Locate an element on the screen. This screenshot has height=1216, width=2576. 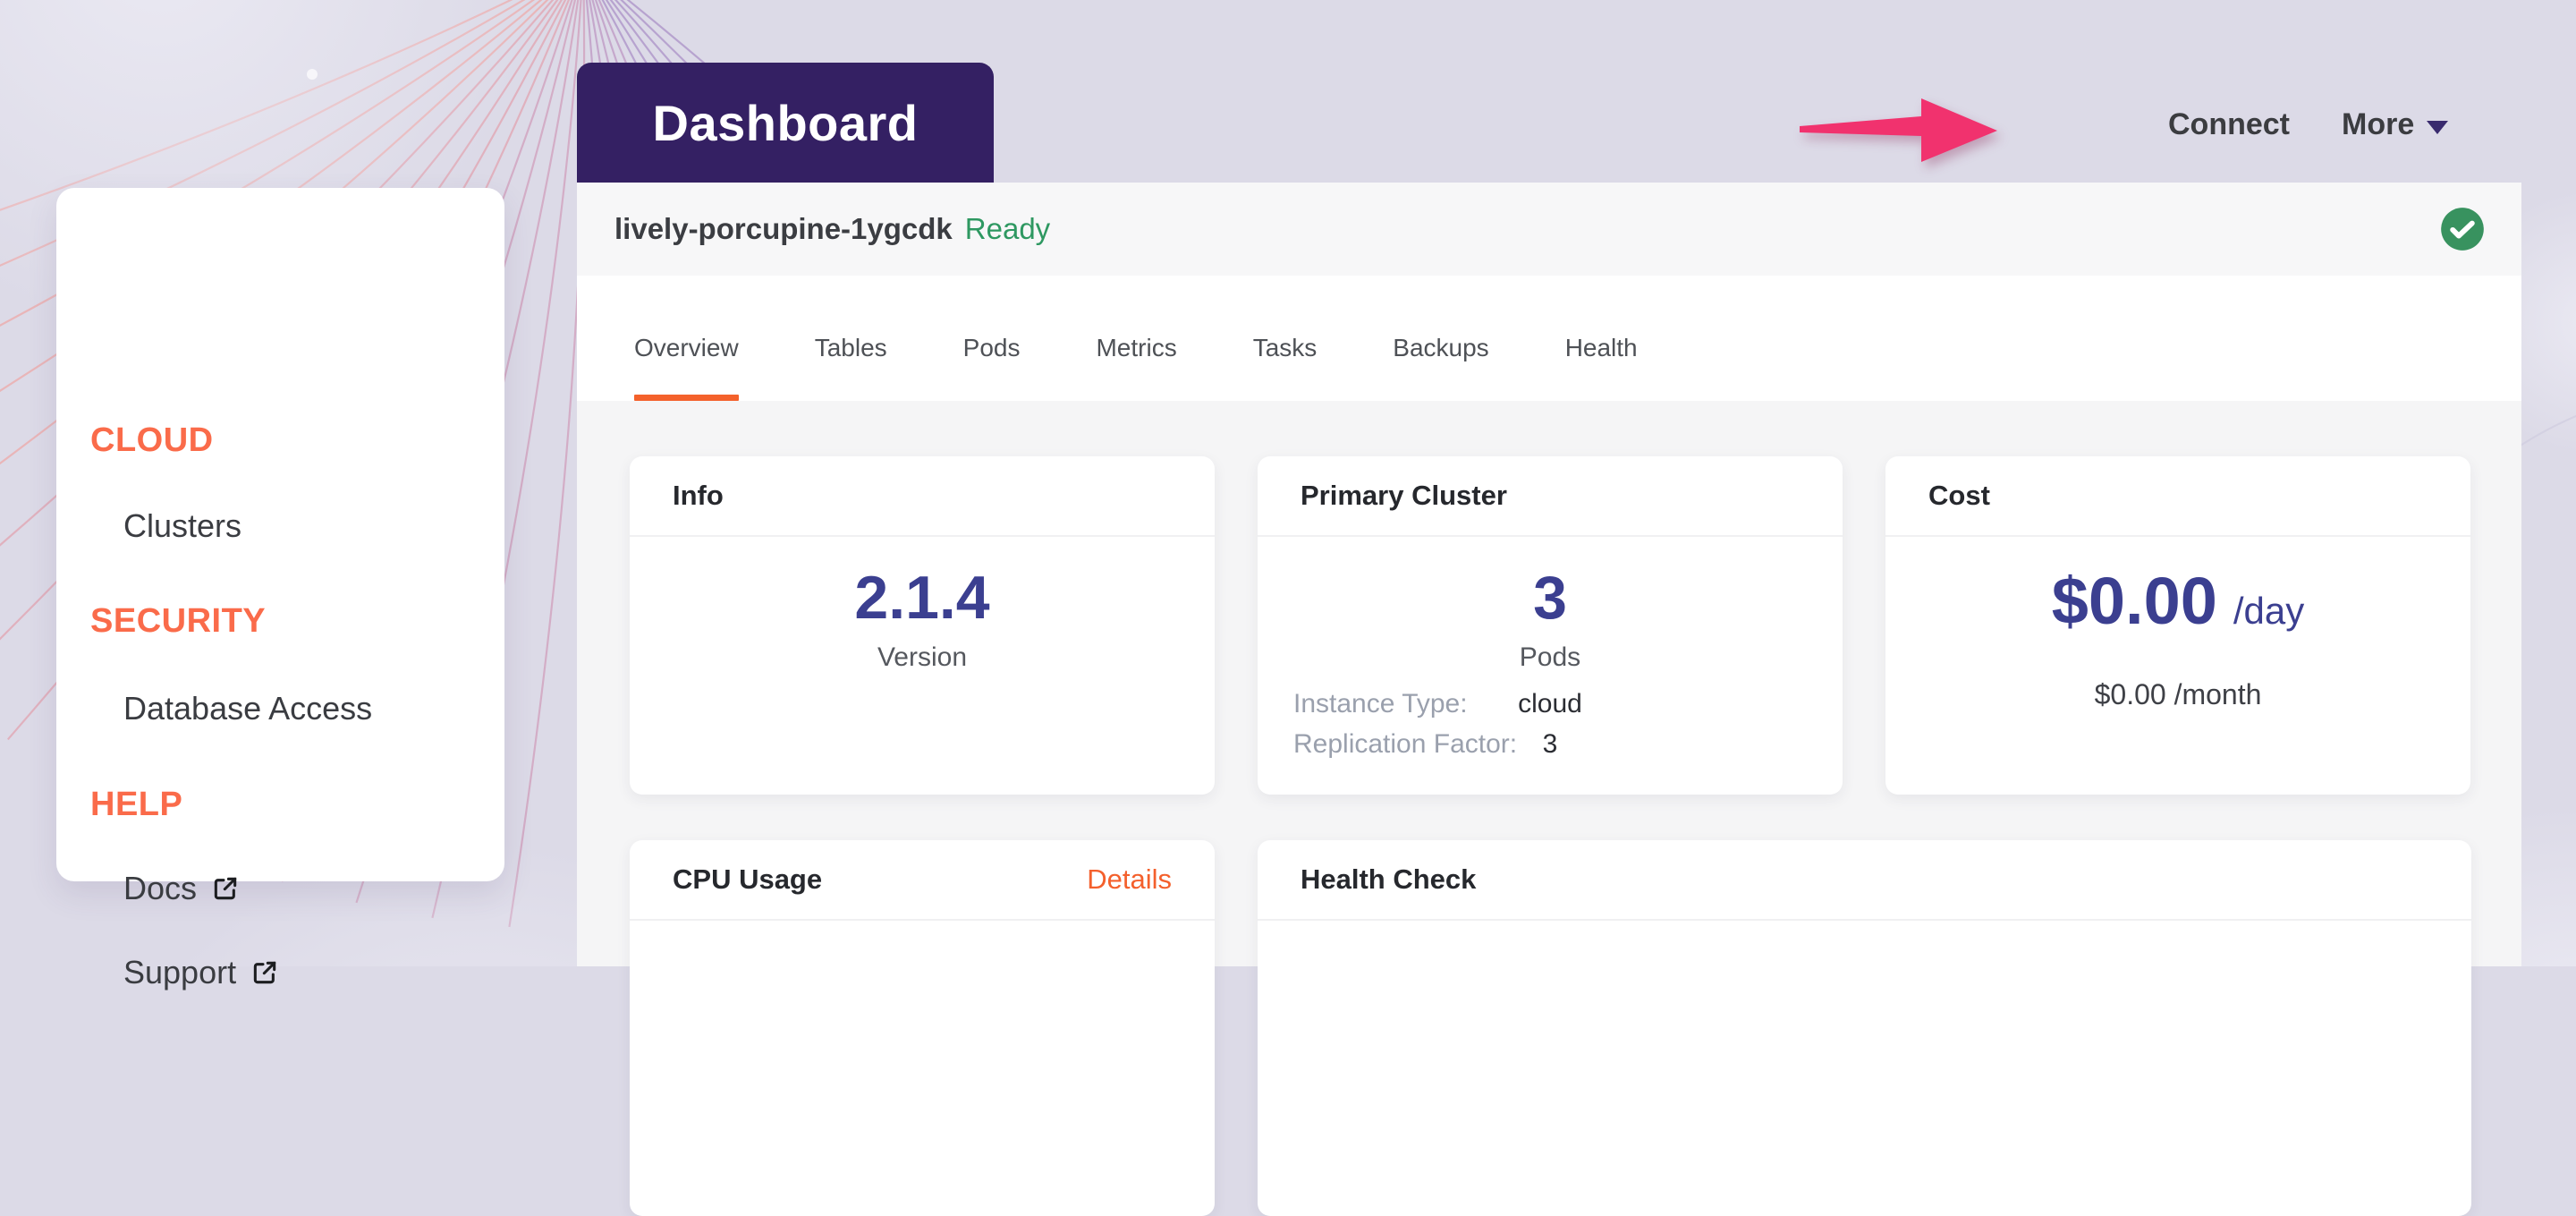
tab-metrics: Metrics is located at coordinates (1136, 348).